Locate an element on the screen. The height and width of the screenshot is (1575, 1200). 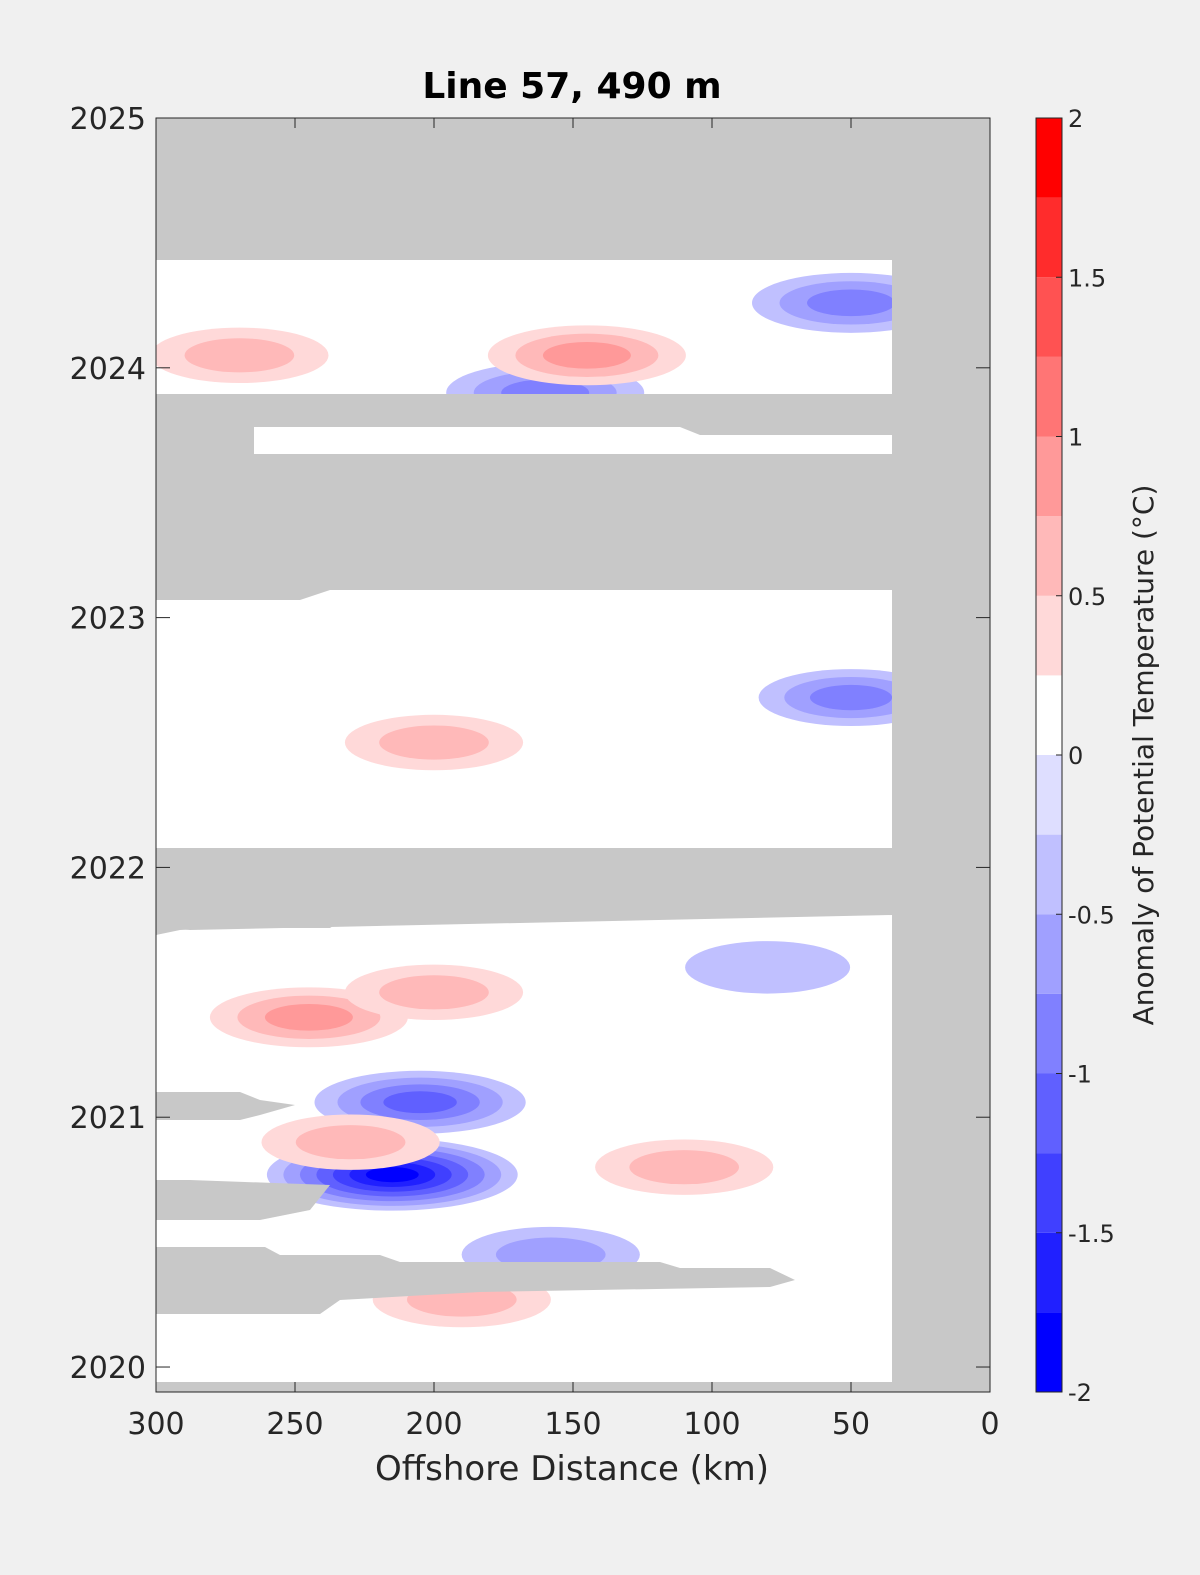
gap-2023 is located at coordinates (524, 527).